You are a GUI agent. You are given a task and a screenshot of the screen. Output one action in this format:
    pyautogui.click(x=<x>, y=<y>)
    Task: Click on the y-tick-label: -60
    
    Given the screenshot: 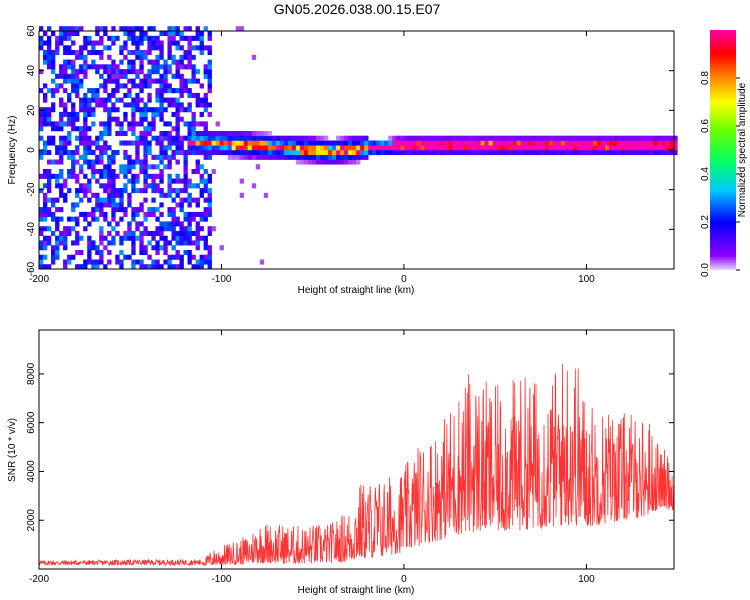 What is the action you would take?
    pyautogui.click(x=31, y=268)
    